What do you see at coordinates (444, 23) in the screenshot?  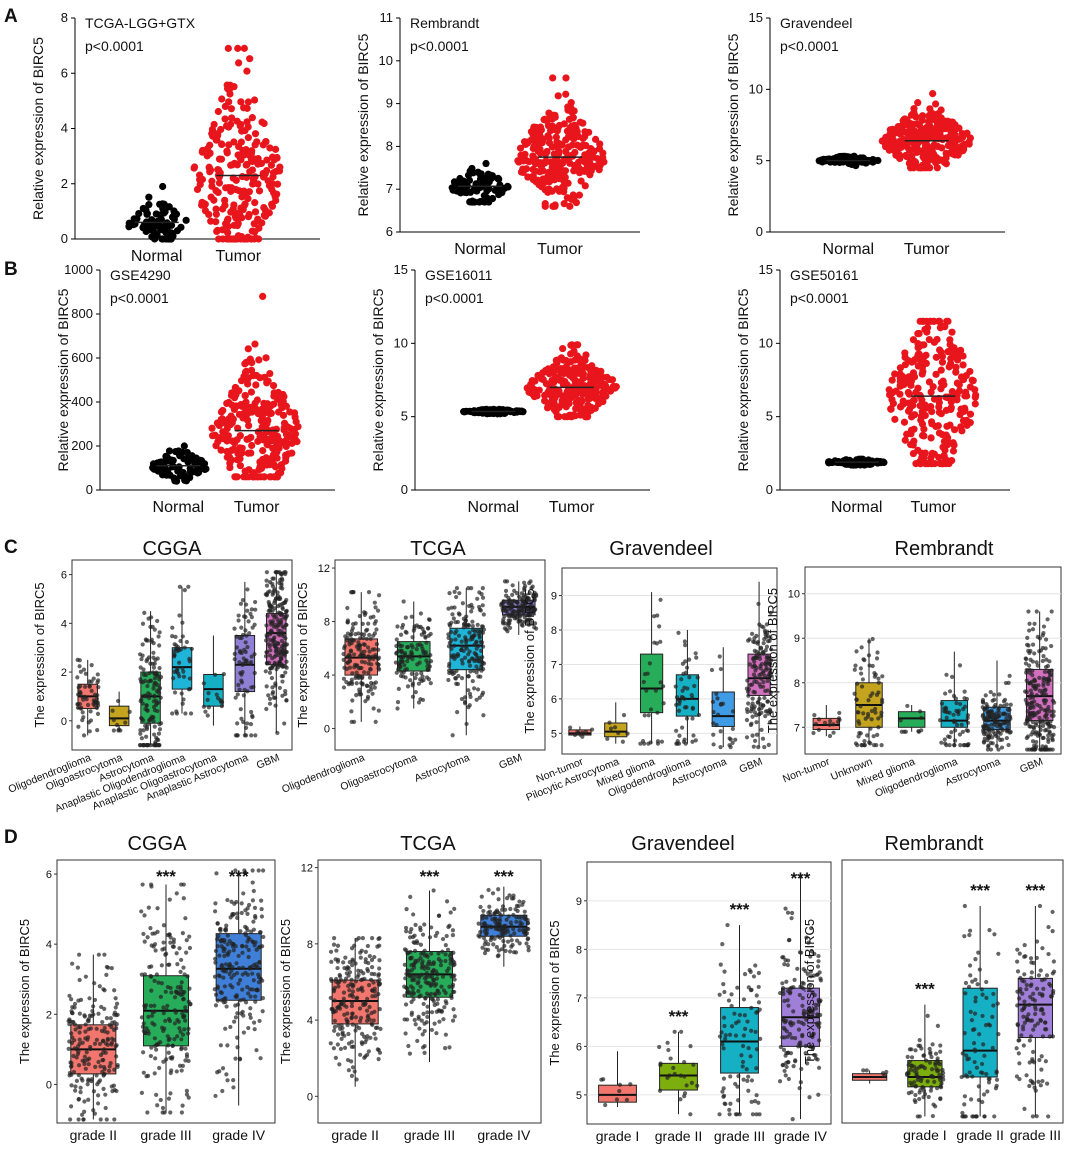 I see `dataset-title: Rembrandt` at bounding box center [444, 23].